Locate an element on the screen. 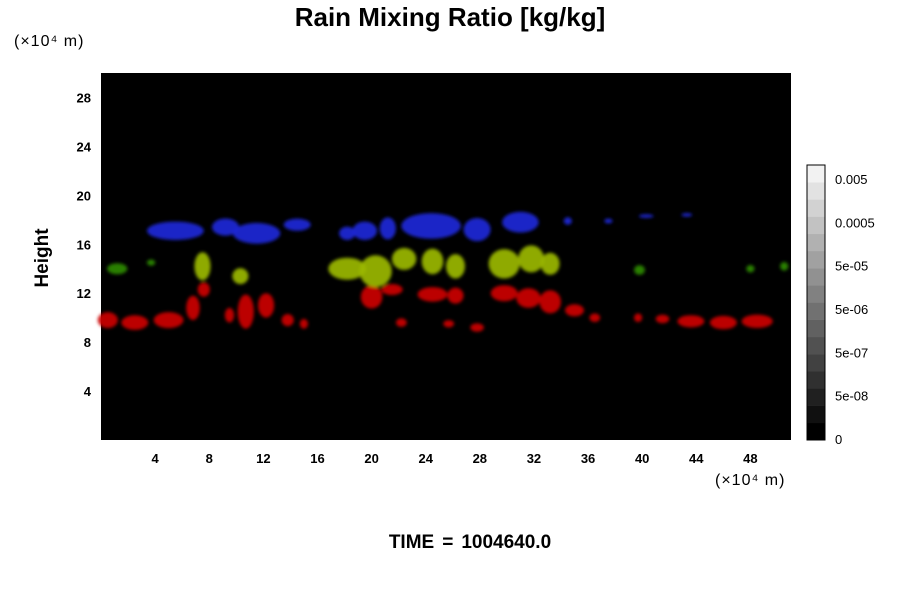 This screenshot has width=900, height=600. x-tick-label: 48 is located at coordinates (750, 458).